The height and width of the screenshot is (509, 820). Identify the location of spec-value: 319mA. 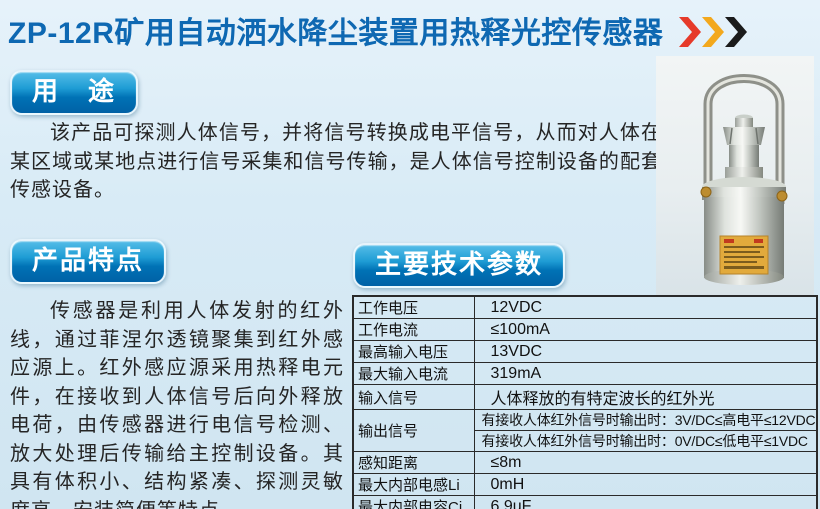
(645, 373).